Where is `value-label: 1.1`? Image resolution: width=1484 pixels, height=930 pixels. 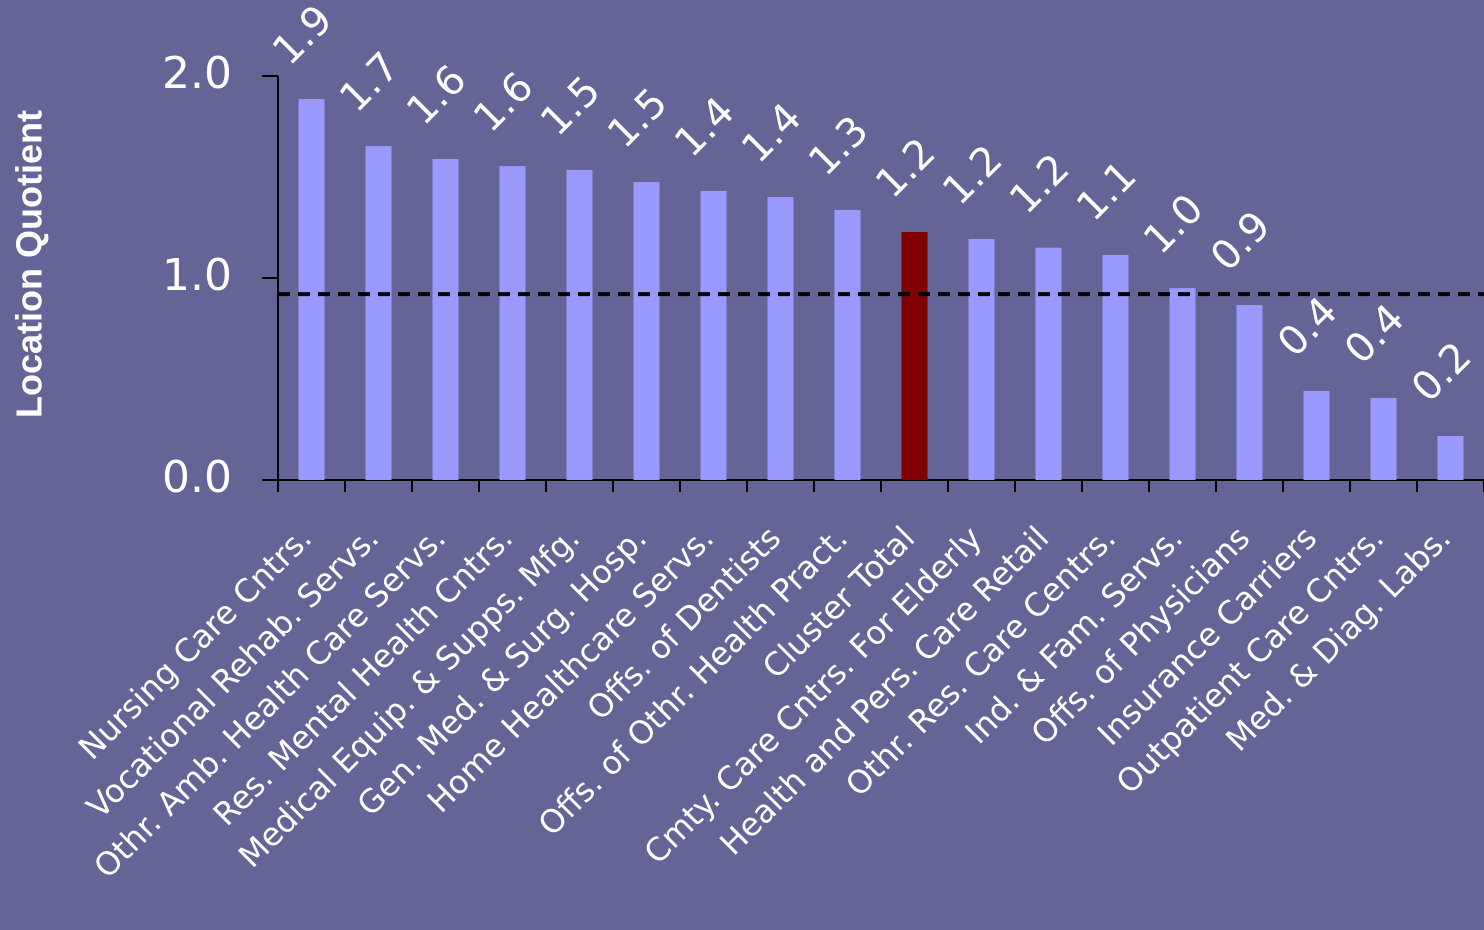
value-label: 1.1 is located at coordinates (1107, 192).